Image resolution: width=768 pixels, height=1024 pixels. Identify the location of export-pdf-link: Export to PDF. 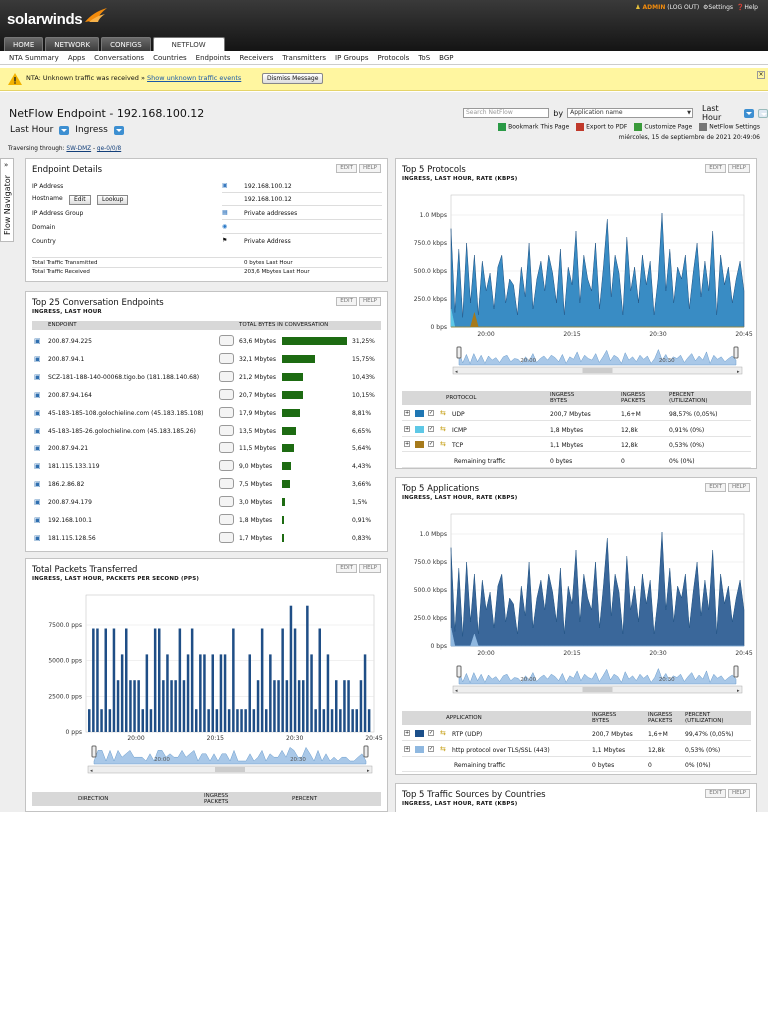
(601, 127).